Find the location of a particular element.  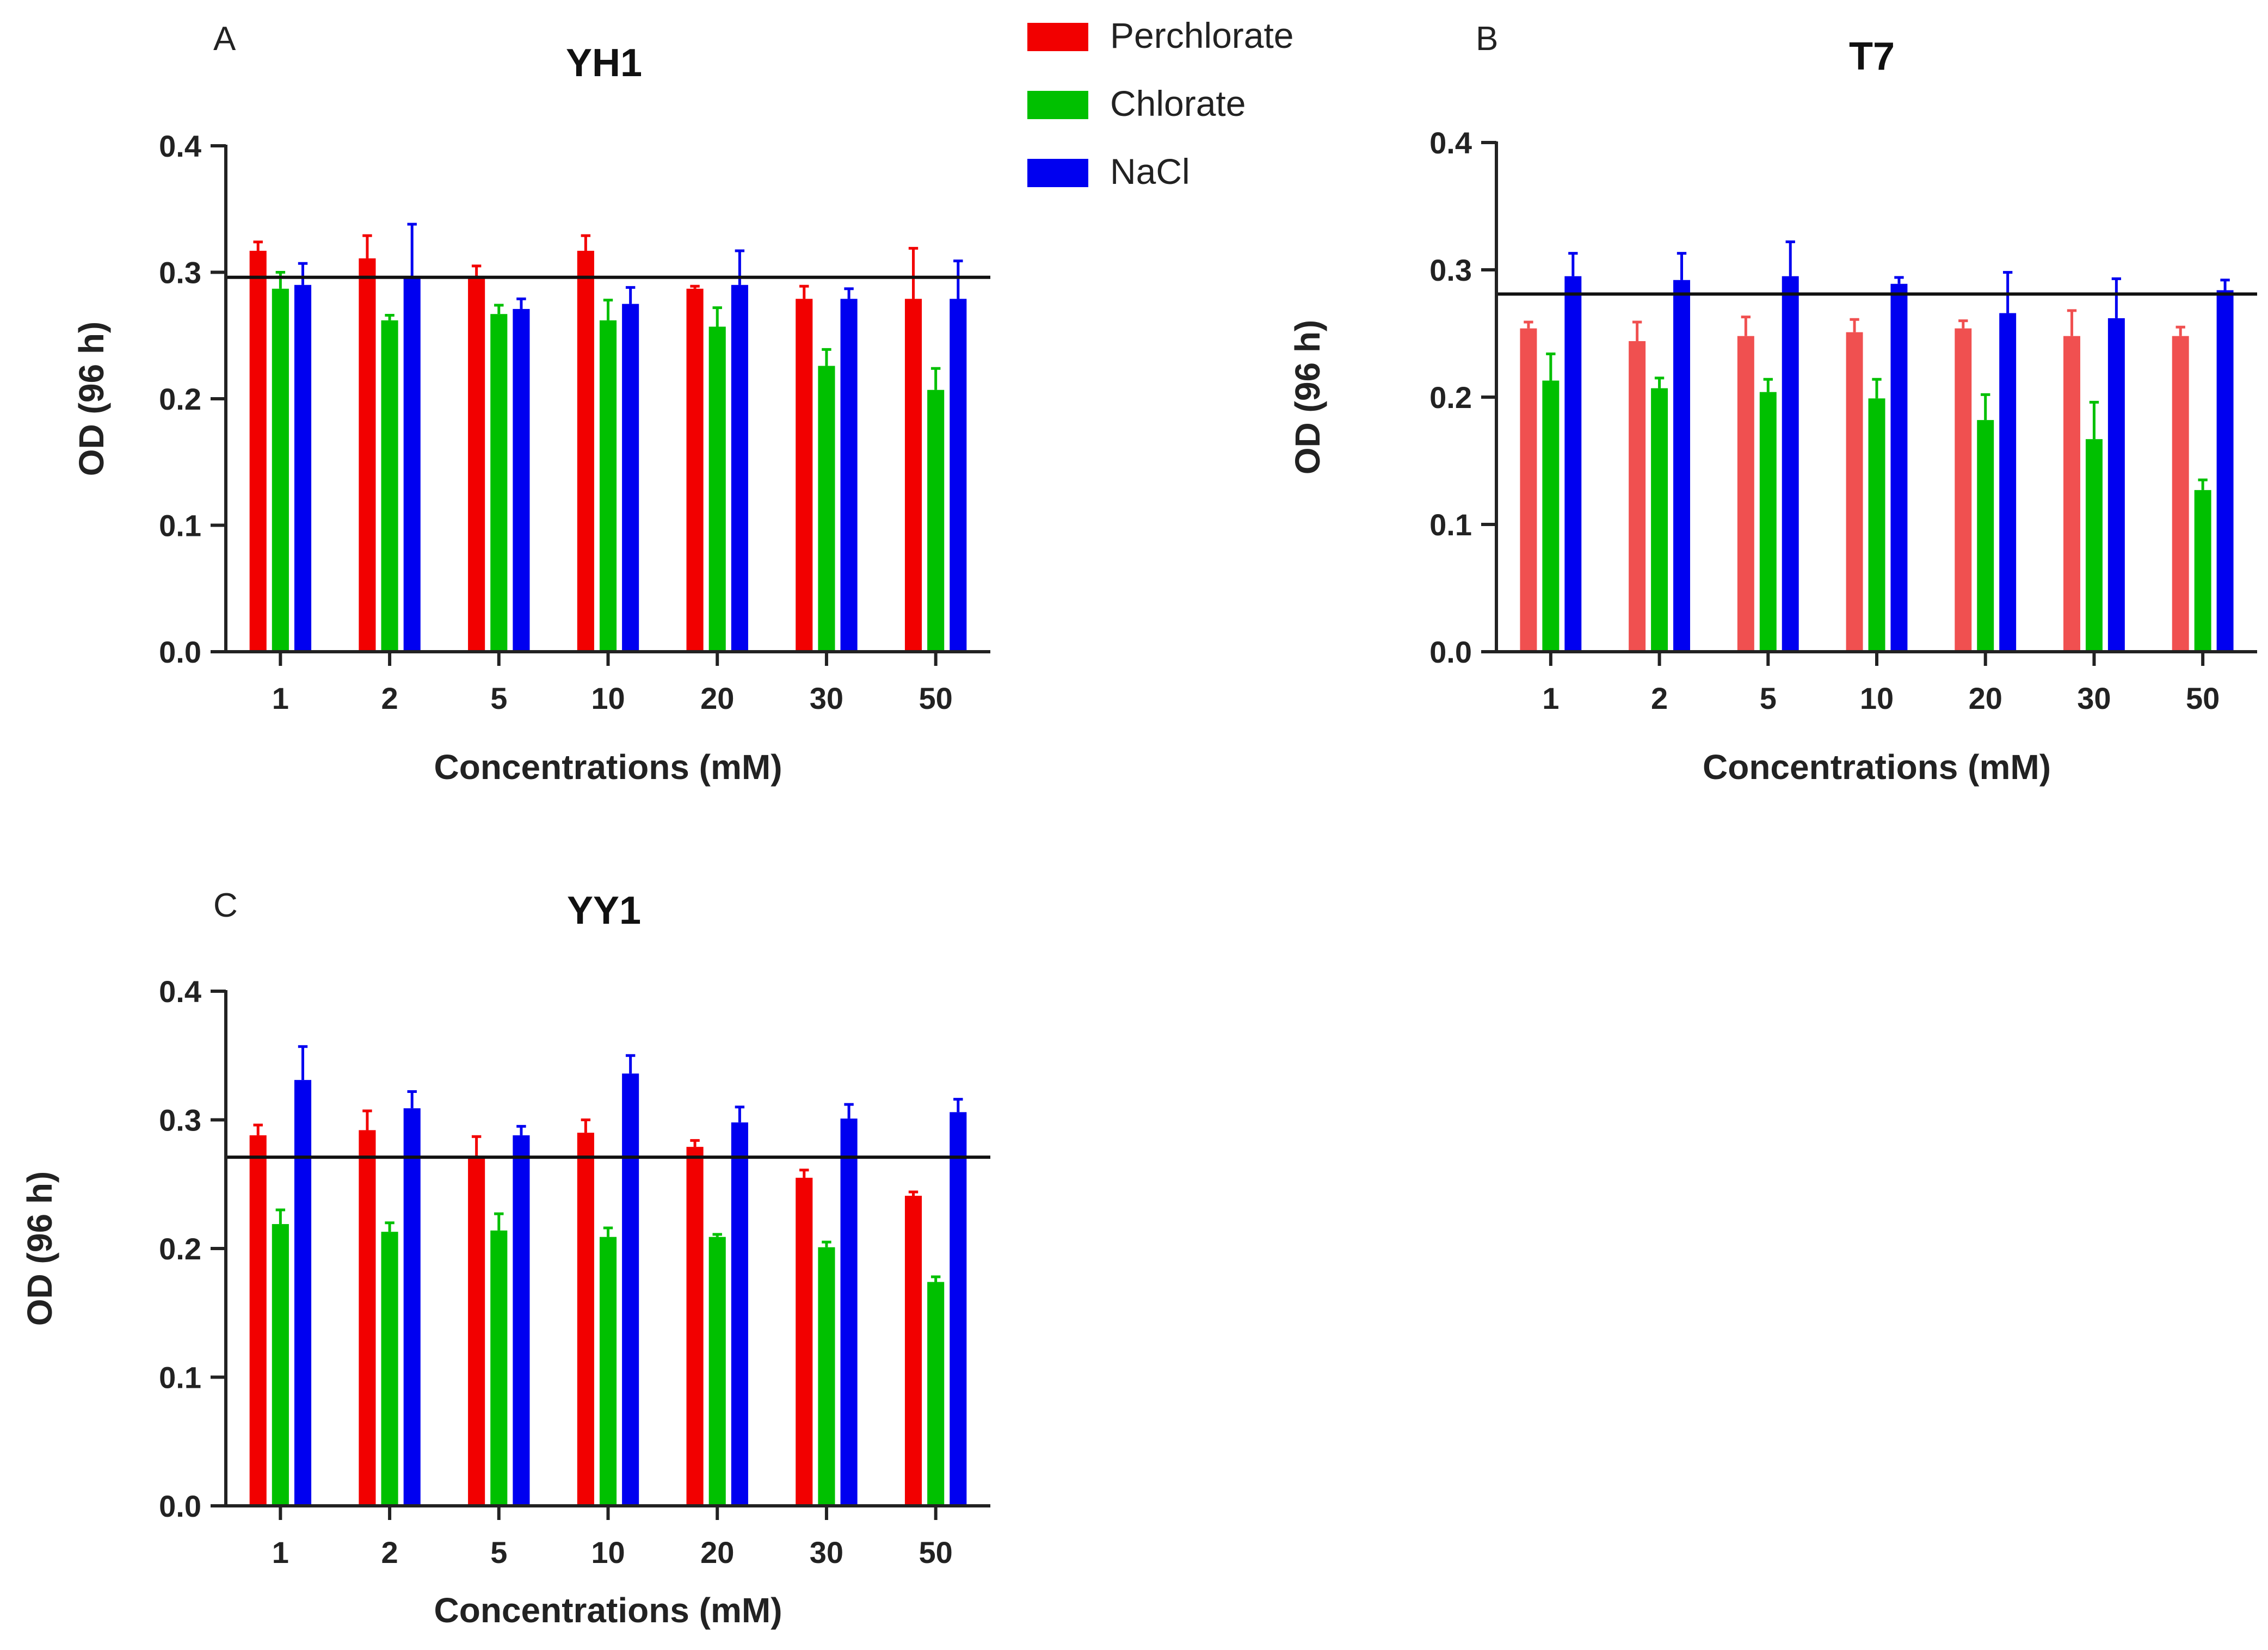

legend-label-chlorate: Chlorate is located at coordinates (1178, 103).